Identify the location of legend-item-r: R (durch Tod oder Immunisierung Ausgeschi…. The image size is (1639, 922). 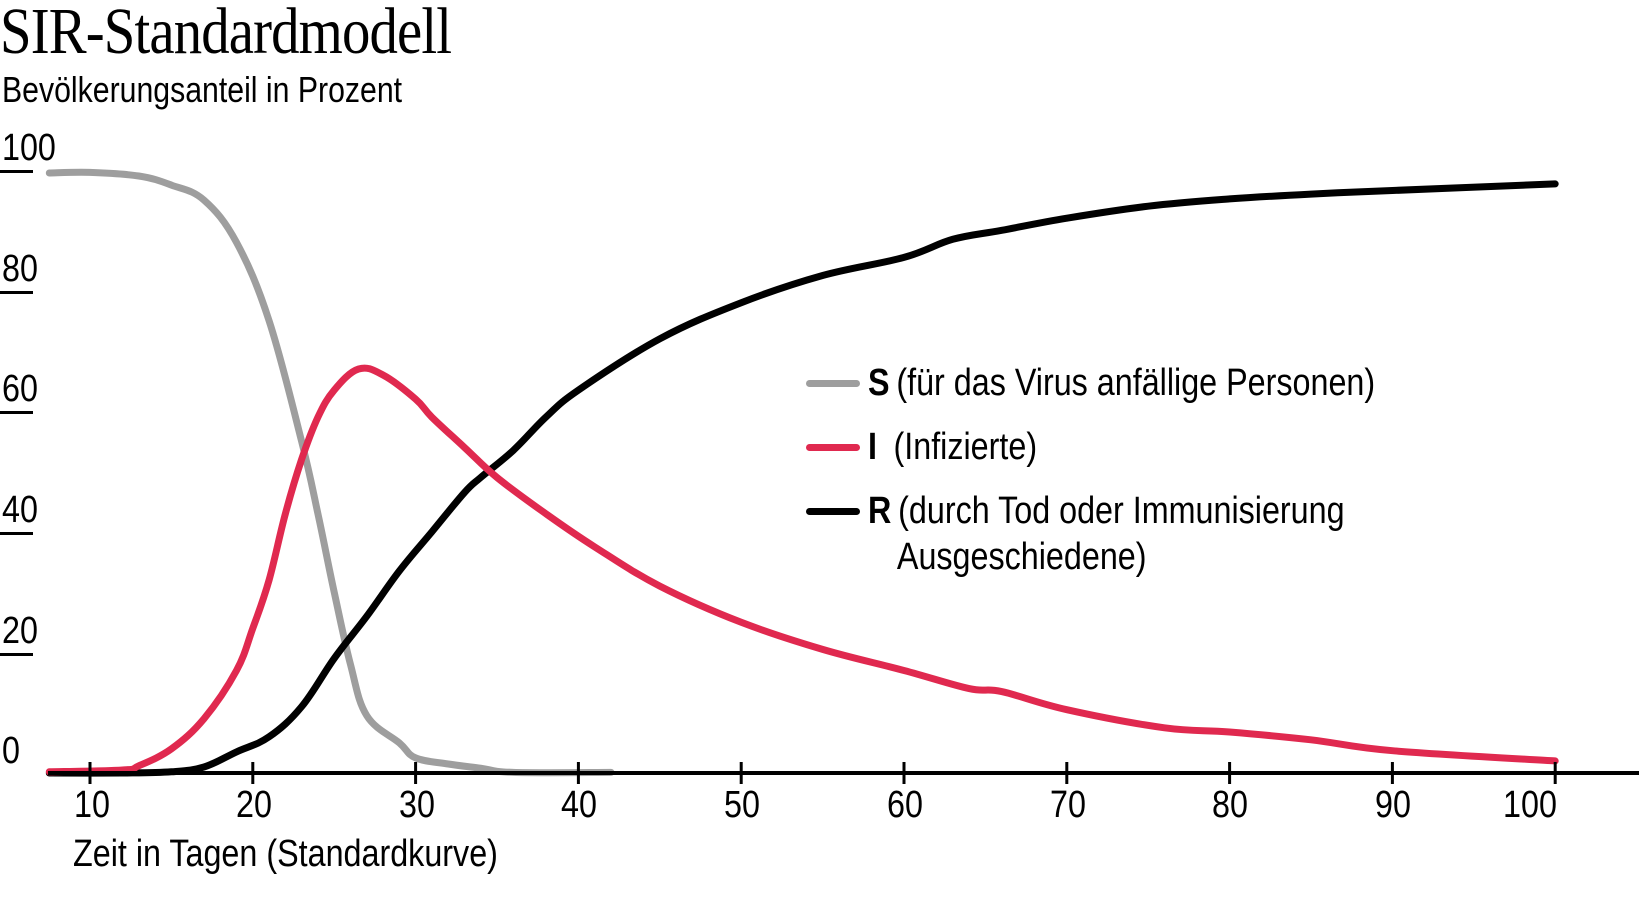
(1117, 534).